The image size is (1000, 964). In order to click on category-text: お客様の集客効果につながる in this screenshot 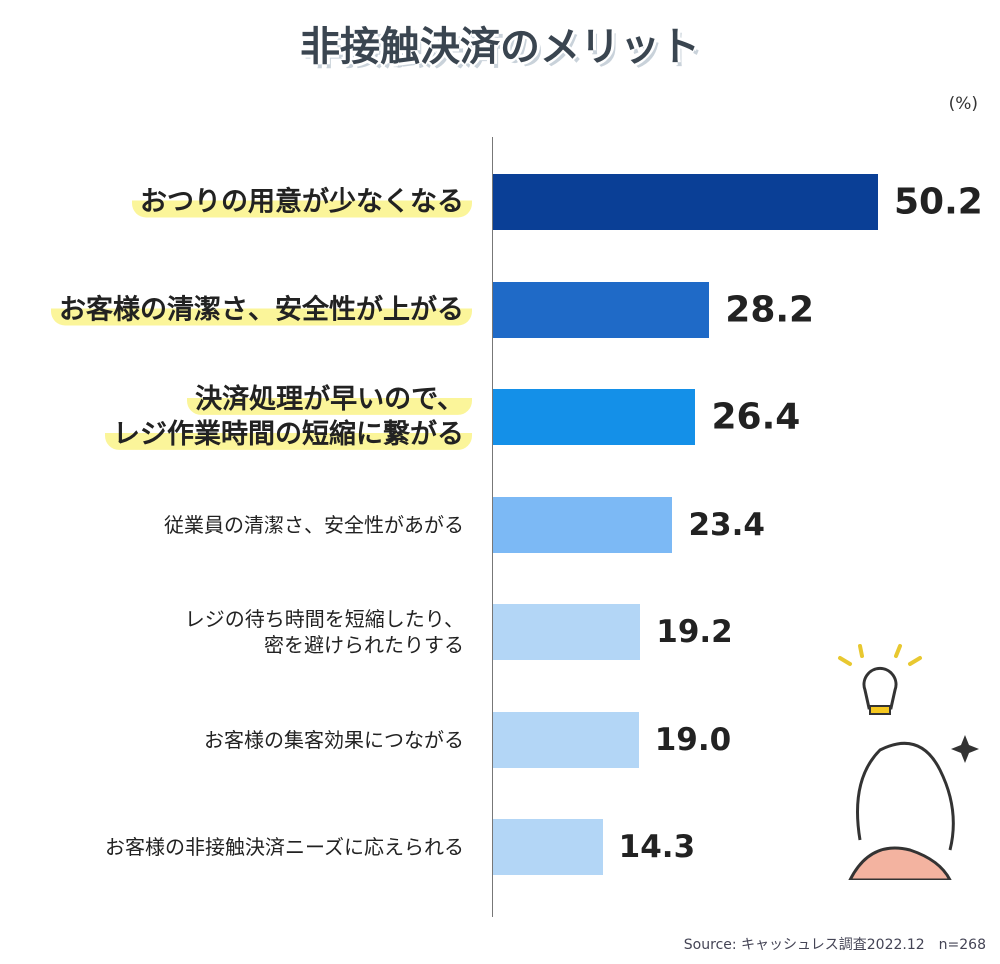, I will do `click(334, 739)`.